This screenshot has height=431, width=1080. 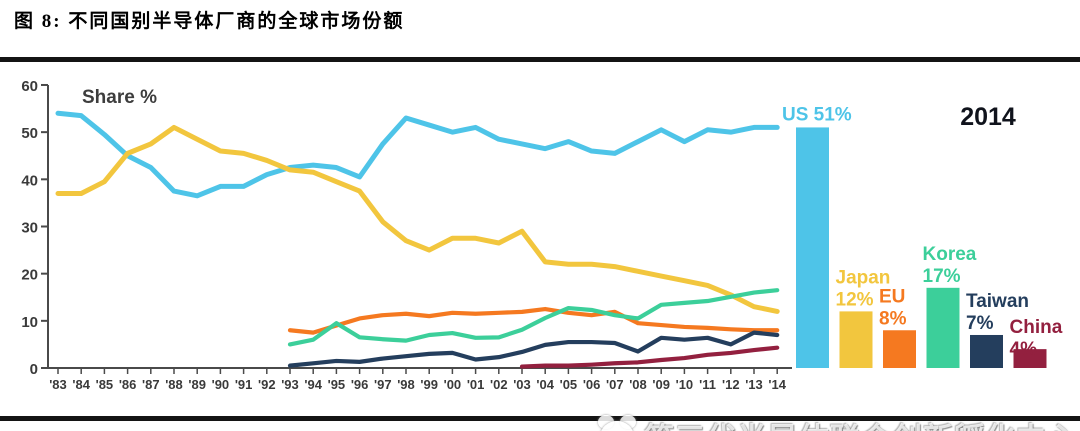 What do you see at coordinates (383, 384) in the screenshot?
I see `x-tick-label: '97` at bounding box center [383, 384].